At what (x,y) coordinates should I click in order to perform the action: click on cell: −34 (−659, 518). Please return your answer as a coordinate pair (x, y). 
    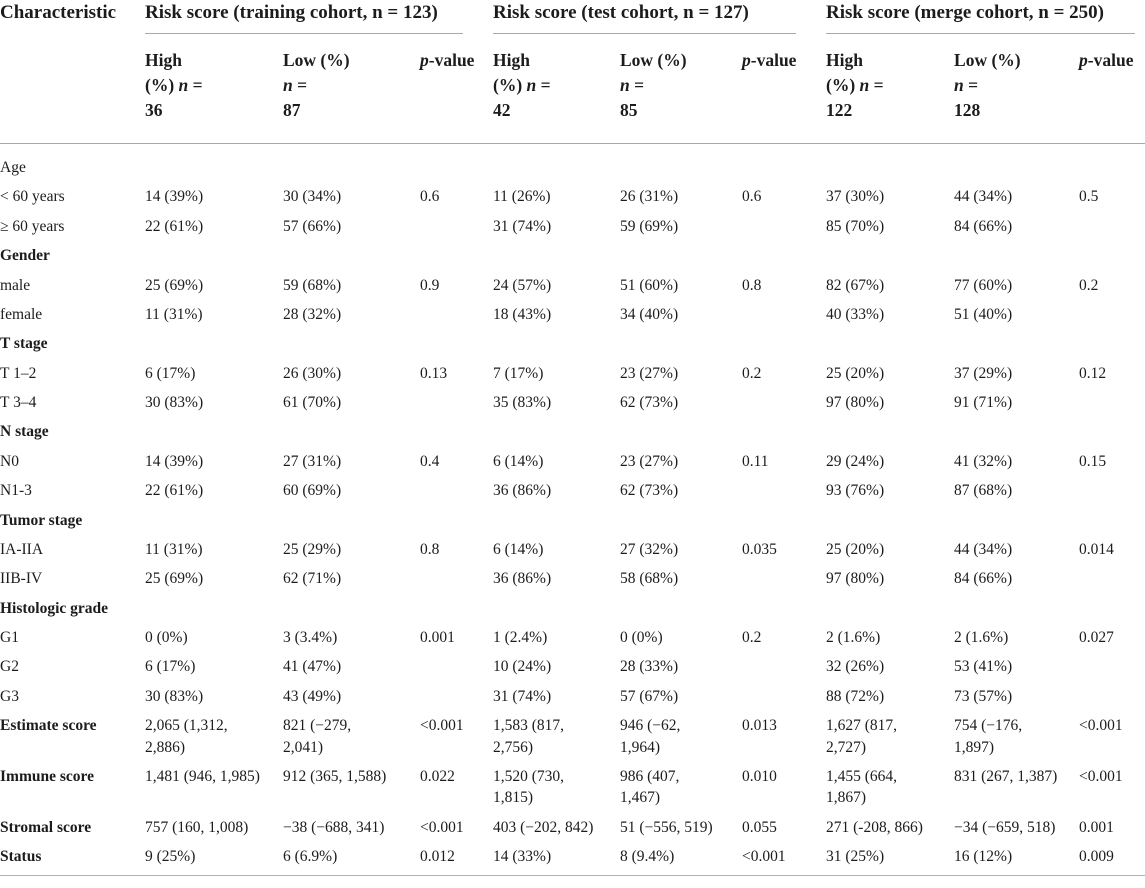
    Looking at the image, I should click on (1005, 827).